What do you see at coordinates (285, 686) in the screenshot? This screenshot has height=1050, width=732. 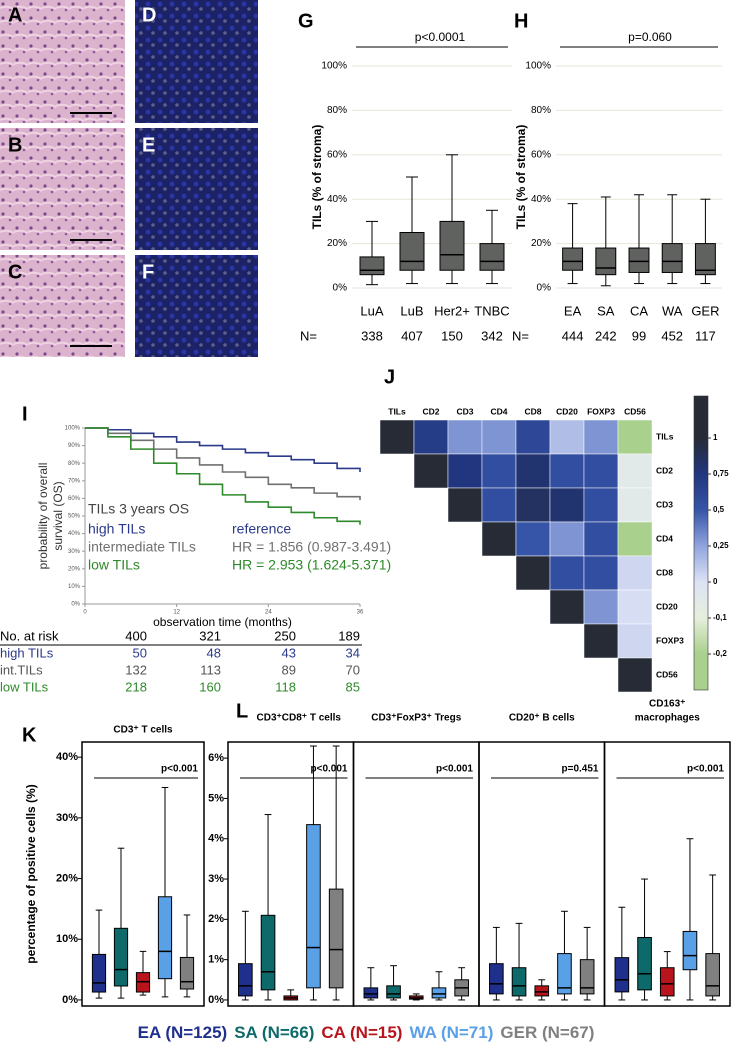 I see `risk-count: 118` at bounding box center [285, 686].